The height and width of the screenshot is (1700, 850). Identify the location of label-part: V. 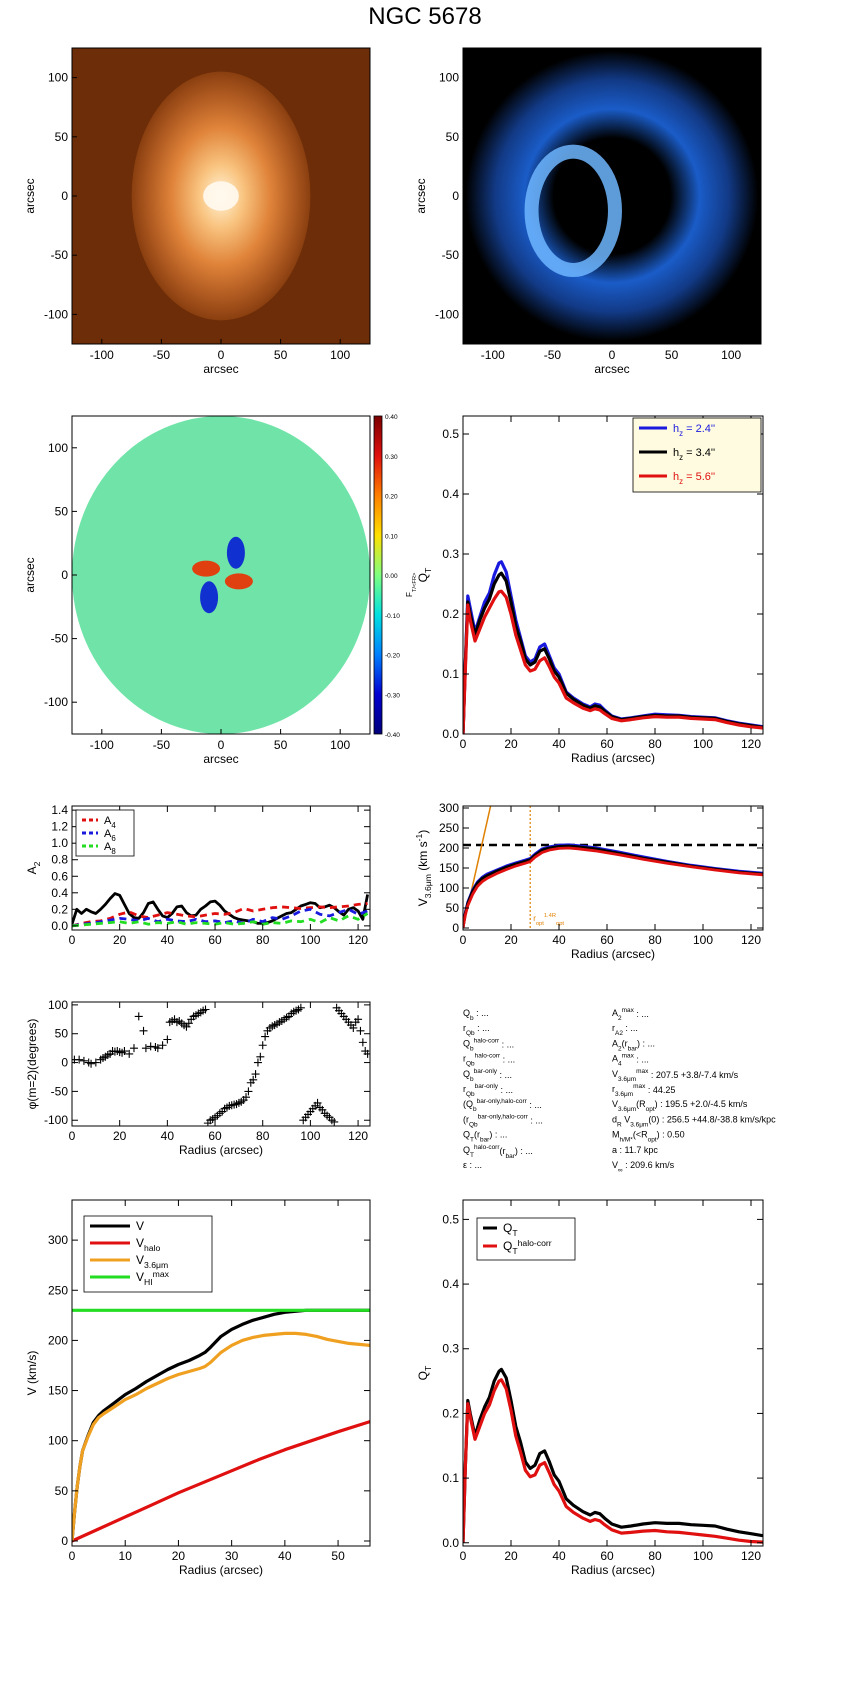
(626, 1119).